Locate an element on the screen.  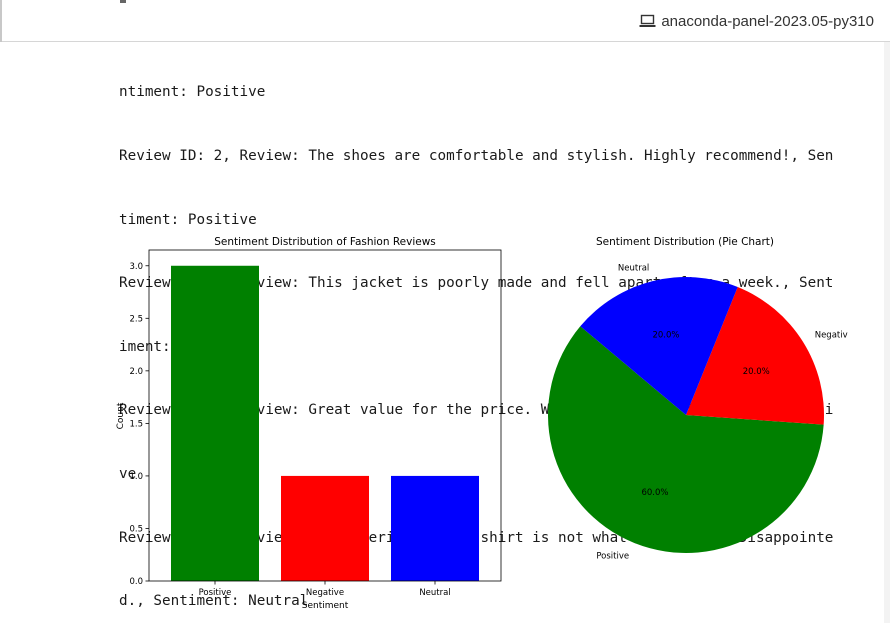
bar-y-tick-label: 3.0 is located at coordinates (136, 267).